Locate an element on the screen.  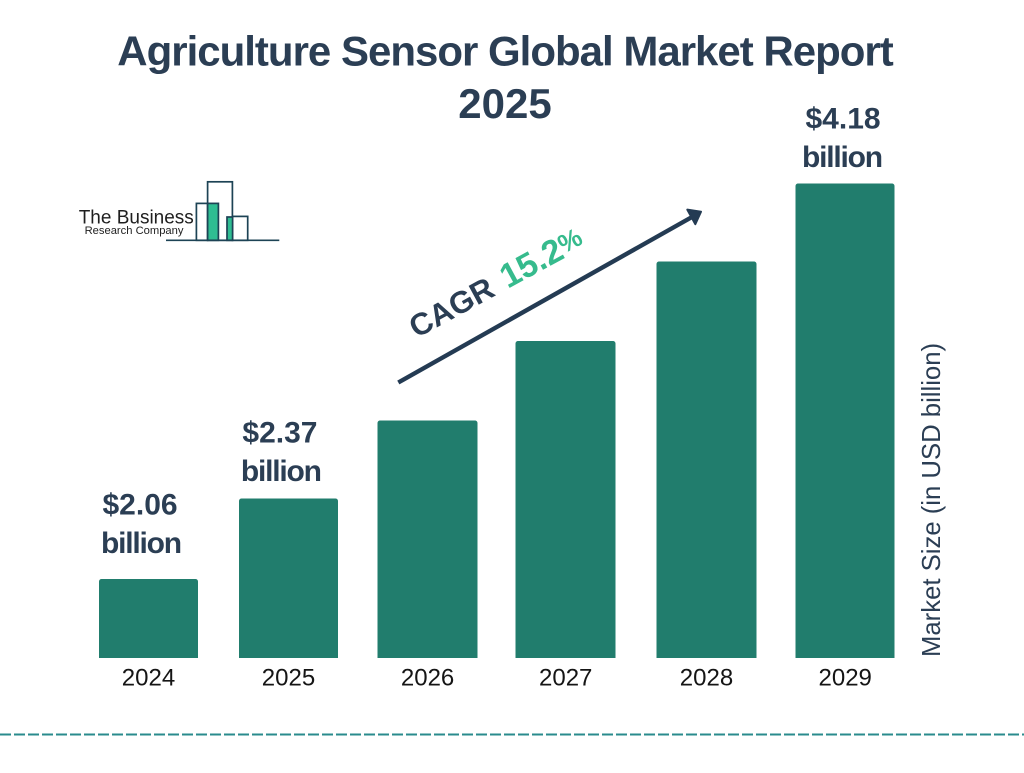
svg-text: $4.18 is located at coordinates (843, 119).